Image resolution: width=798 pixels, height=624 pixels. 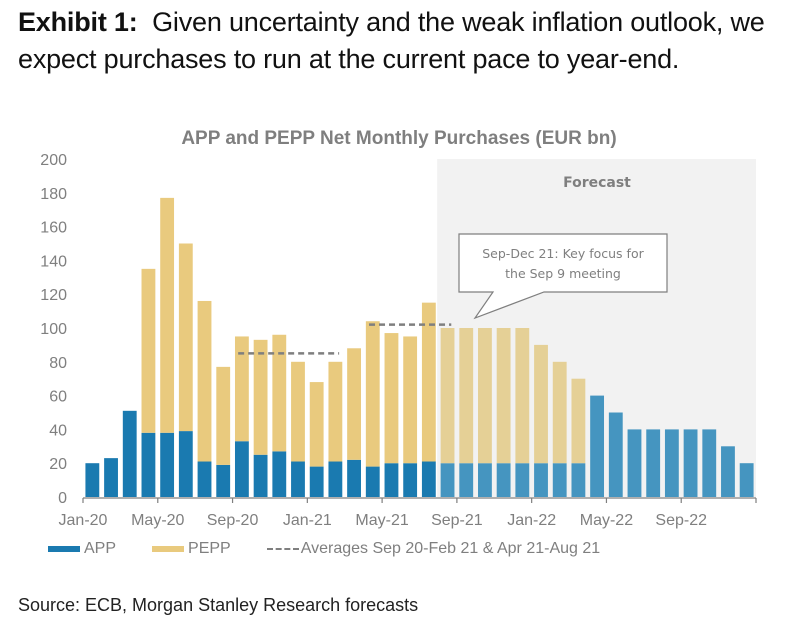 I want to click on x-tick-label: Jan-21, so click(x=307, y=520).